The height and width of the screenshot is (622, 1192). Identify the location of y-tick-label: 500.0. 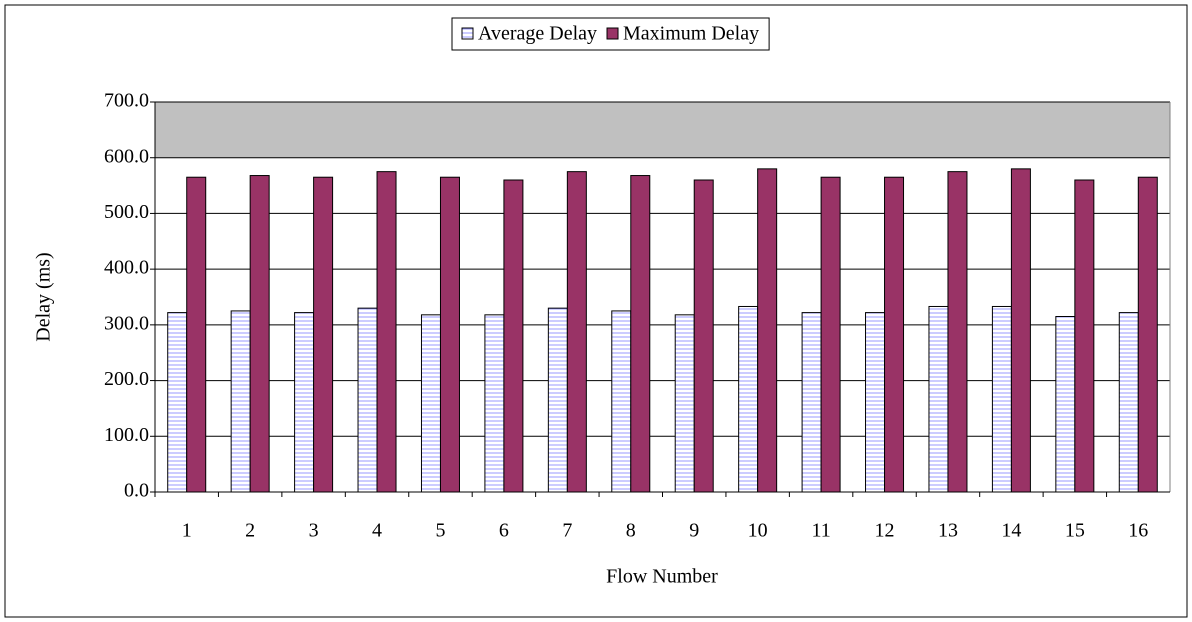
(126, 212).